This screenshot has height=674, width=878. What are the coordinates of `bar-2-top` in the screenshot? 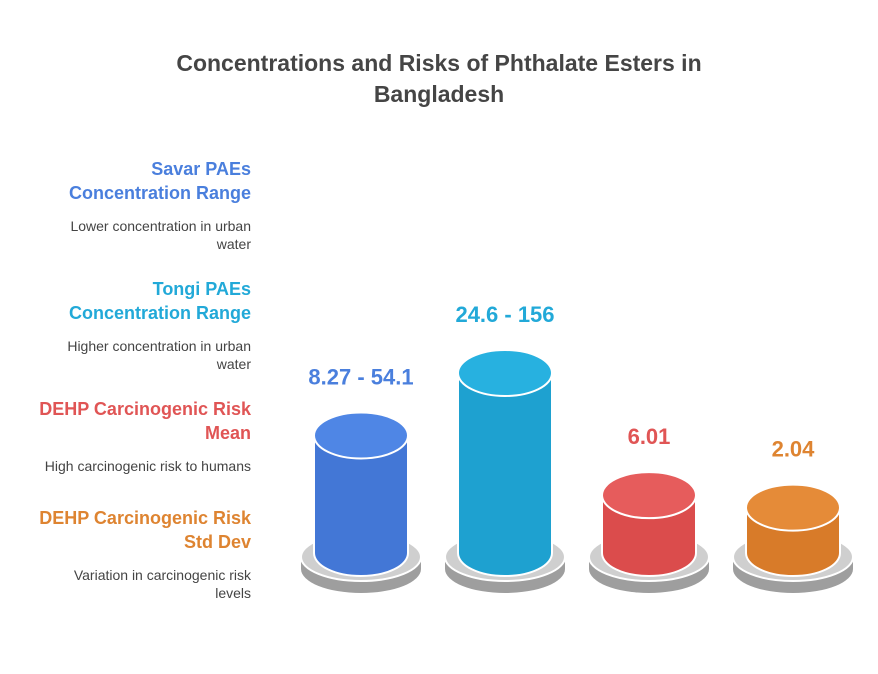 It's located at (505, 373).